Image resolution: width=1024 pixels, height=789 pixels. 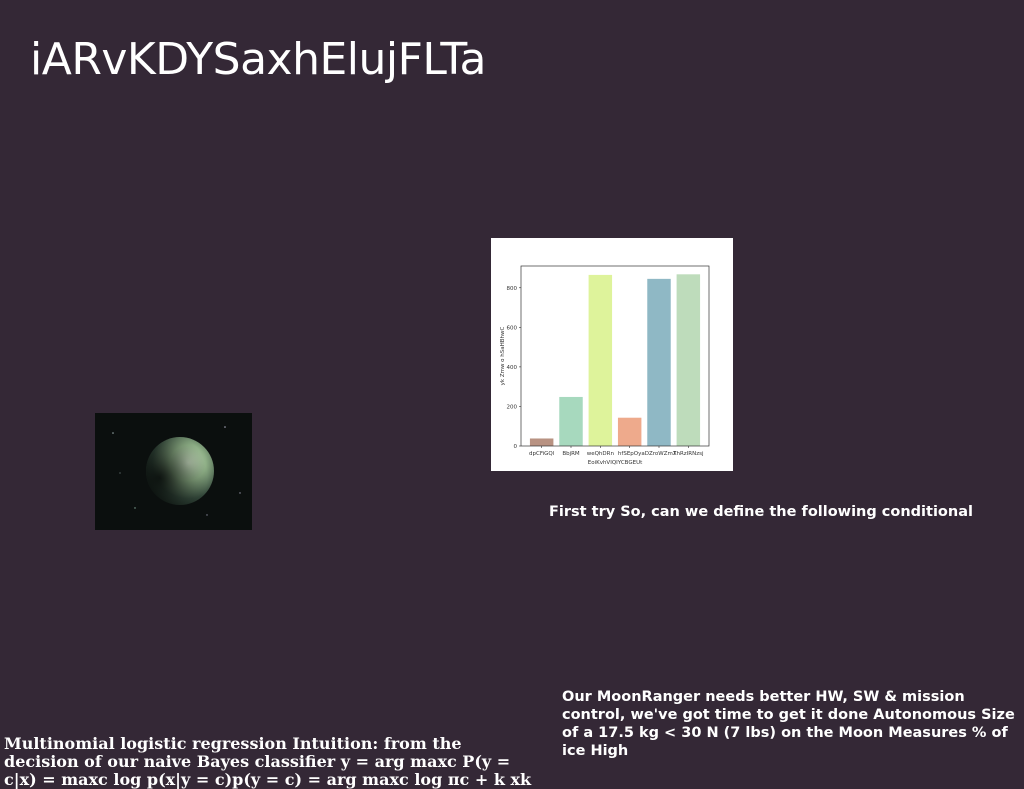 What do you see at coordinates (512, 328) in the screenshot?
I see `y-tick-label: 600` at bounding box center [512, 328].